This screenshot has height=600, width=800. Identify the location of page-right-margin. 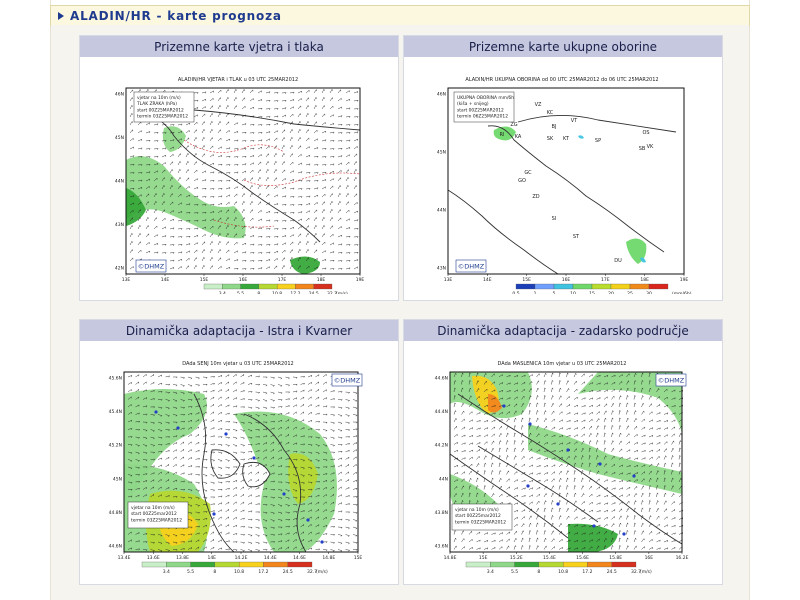
(774, 300).